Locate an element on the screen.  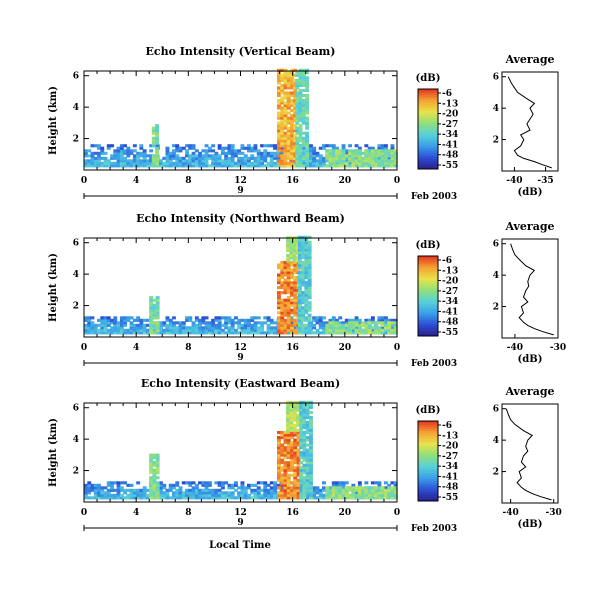
average-x-tick-label: -35 is located at coordinates (545, 181).